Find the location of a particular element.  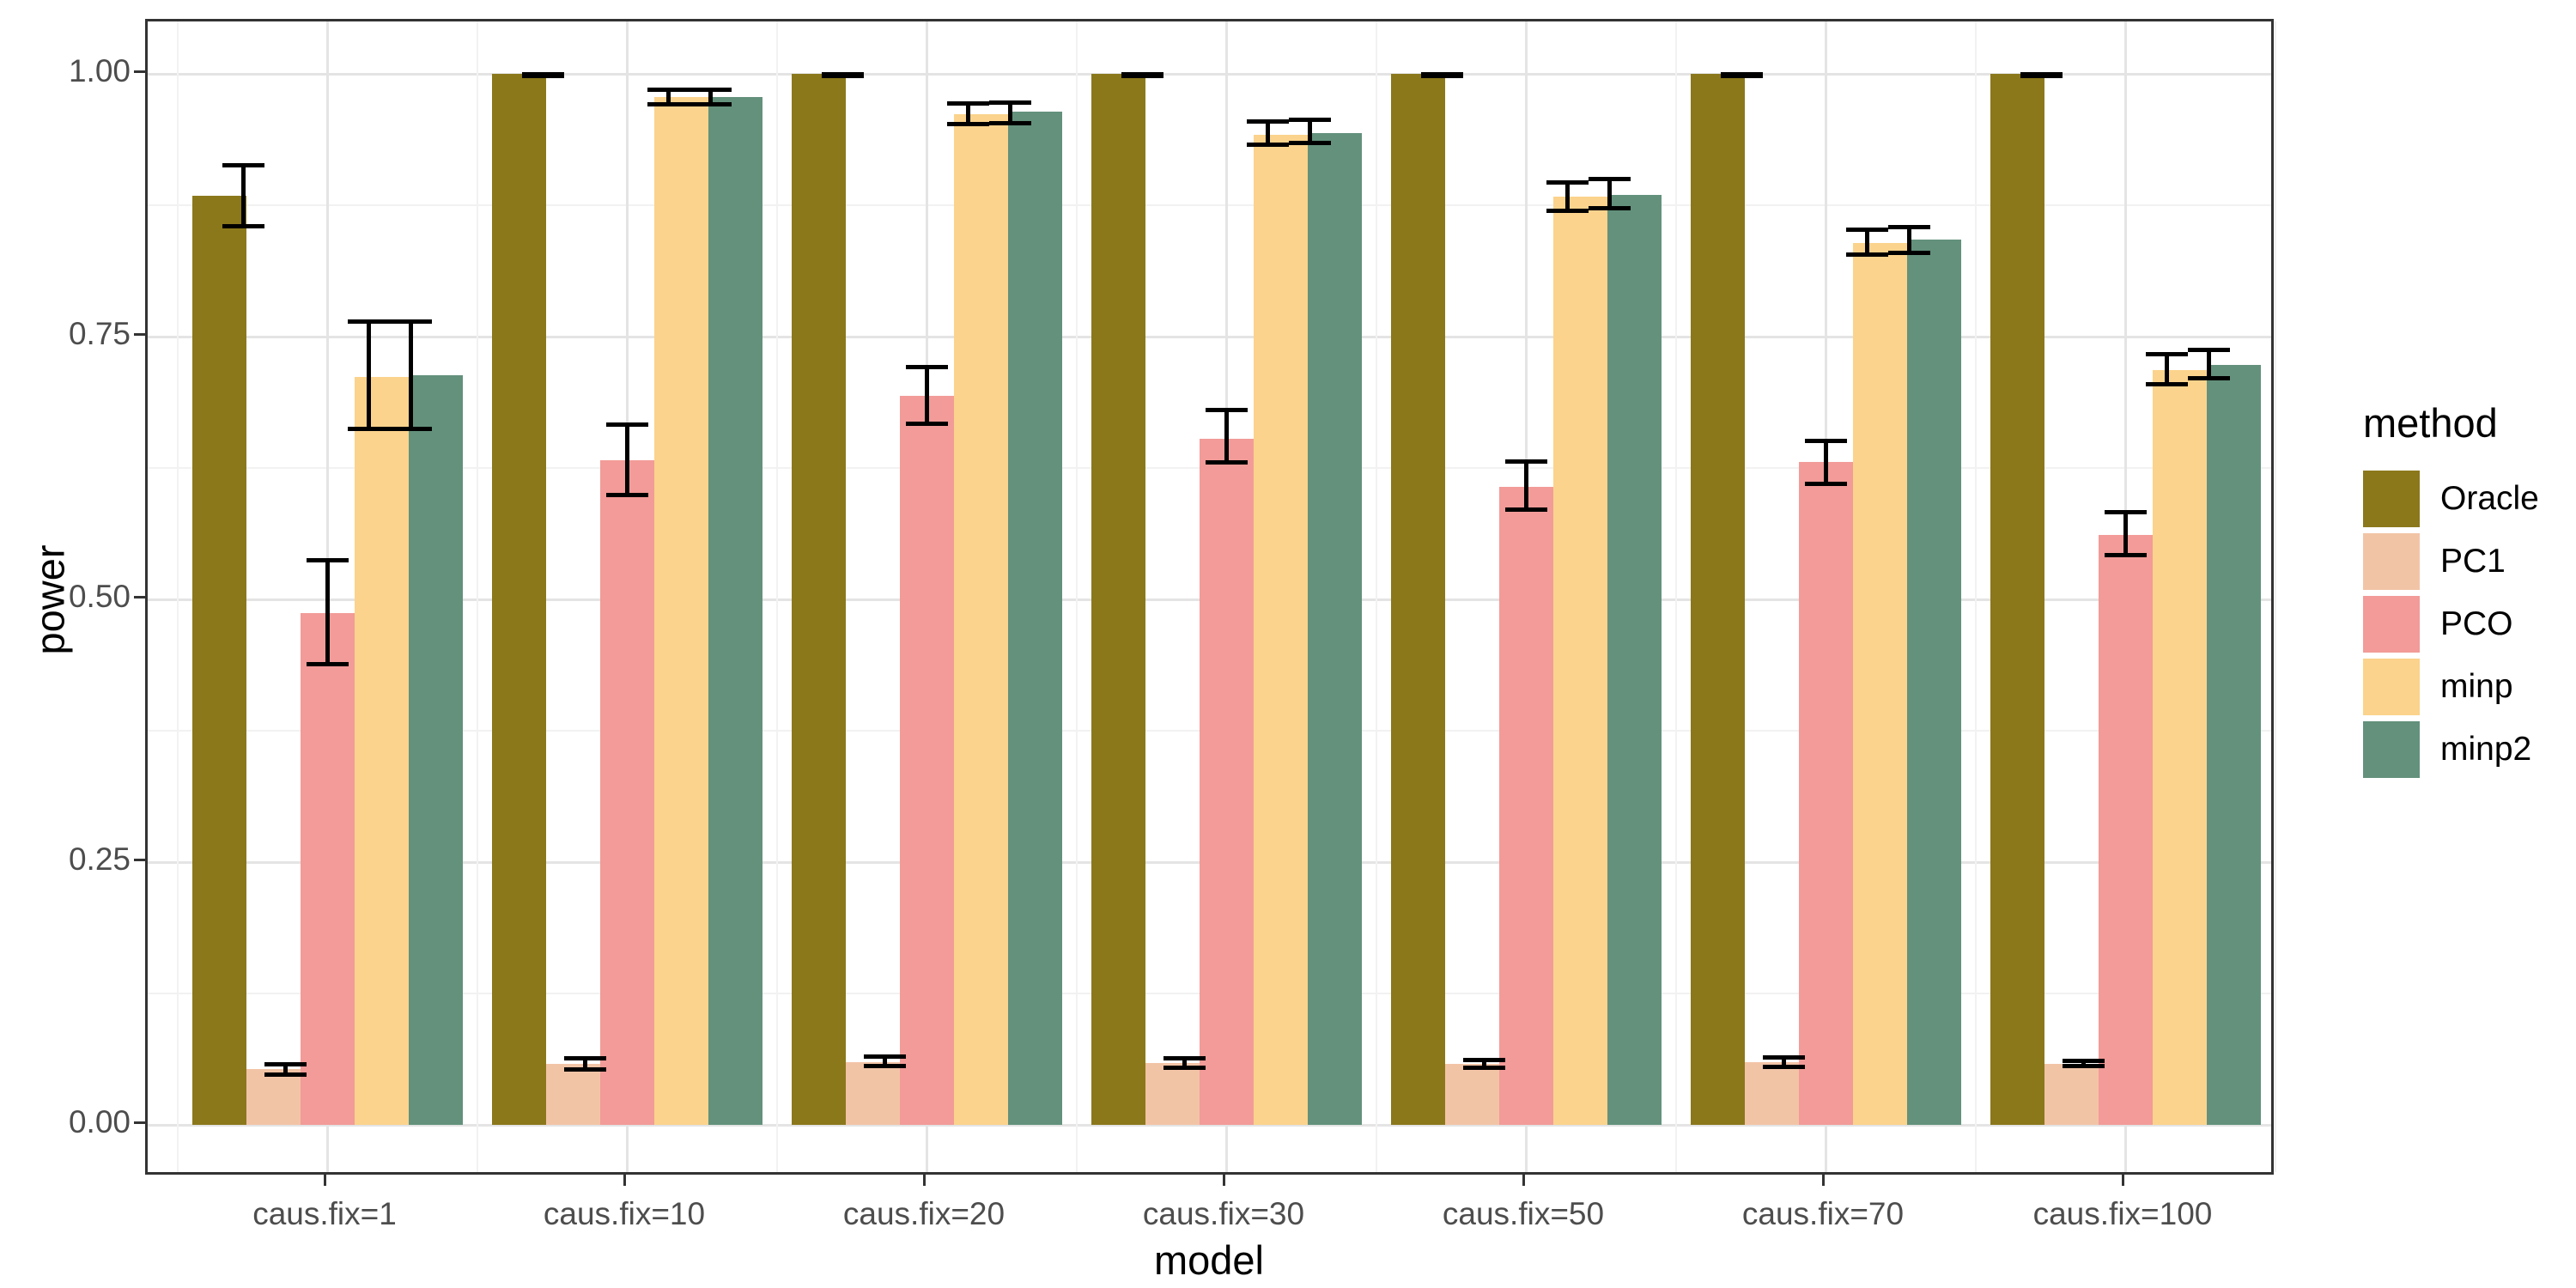

error-bar-PC1-caus.fix=1-cap-bottom is located at coordinates (285, 1074).